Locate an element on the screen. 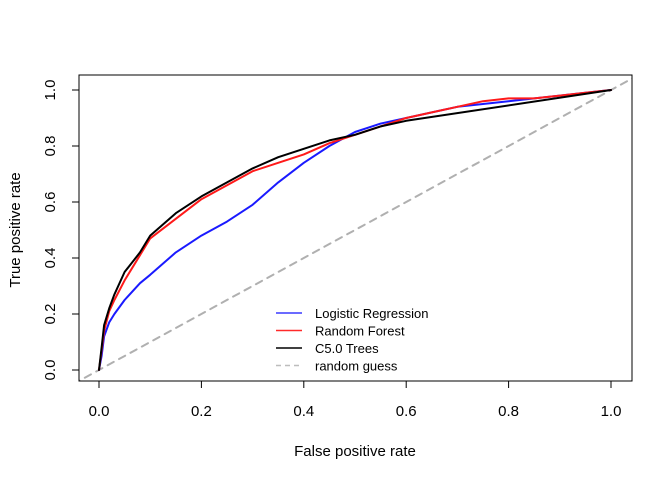  x-tick-label: 0.2 is located at coordinates (201, 411).